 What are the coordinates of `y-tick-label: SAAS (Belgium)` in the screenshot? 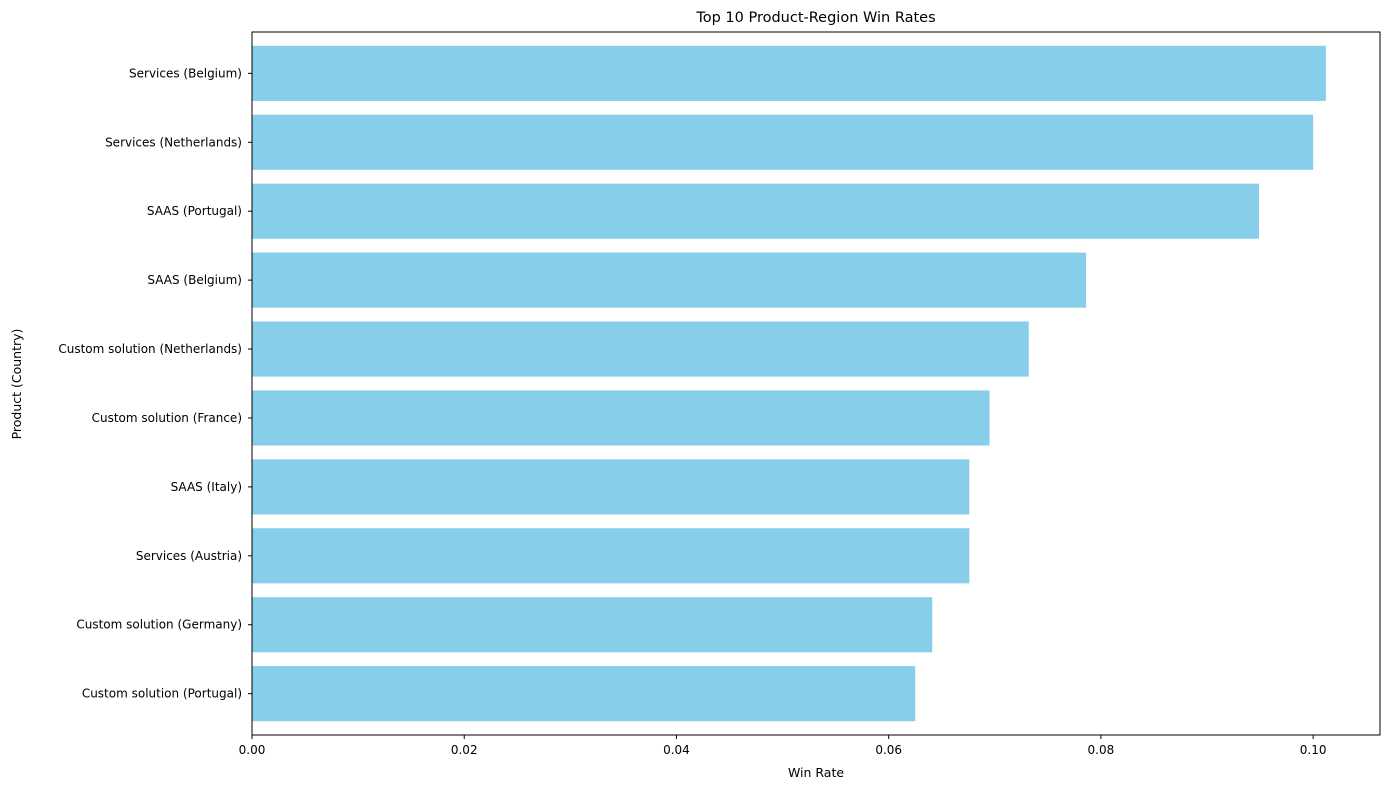 It's located at (194, 280).